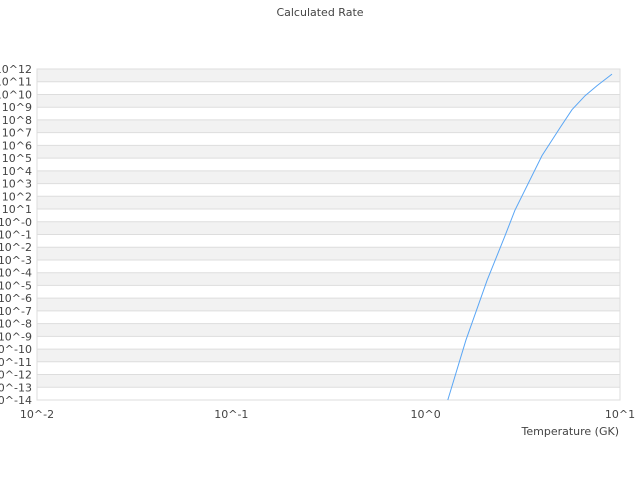 This screenshot has height=480, width=640. What do you see at coordinates (16, 222) in the screenshot?
I see `y-tick-label: 10^-0` at bounding box center [16, 222].